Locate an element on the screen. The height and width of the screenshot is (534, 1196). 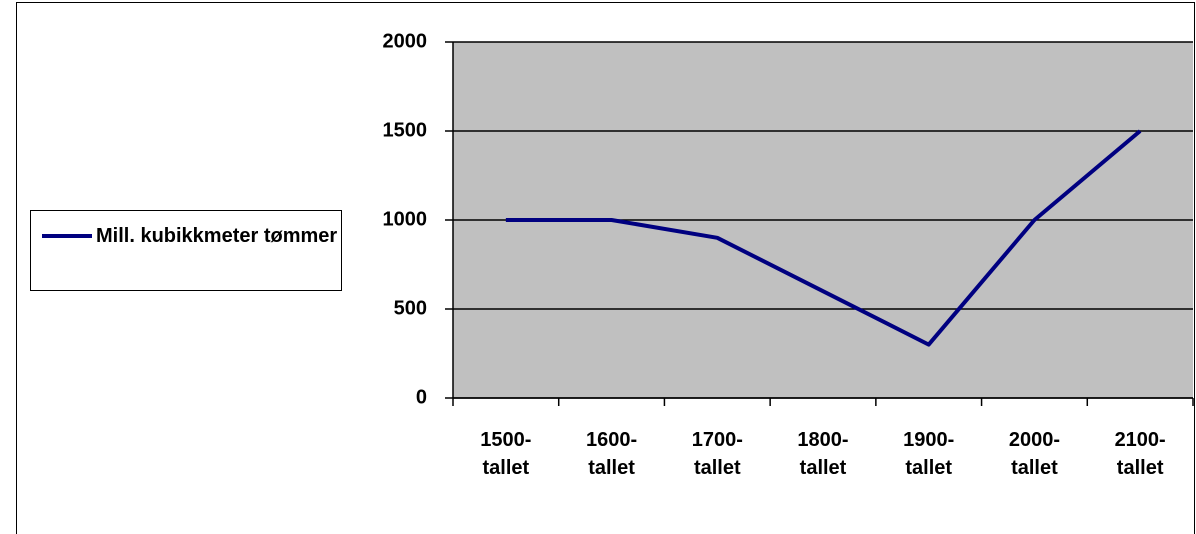
x-tick-label: 1900-tallet is located at coordinates (929, 454).